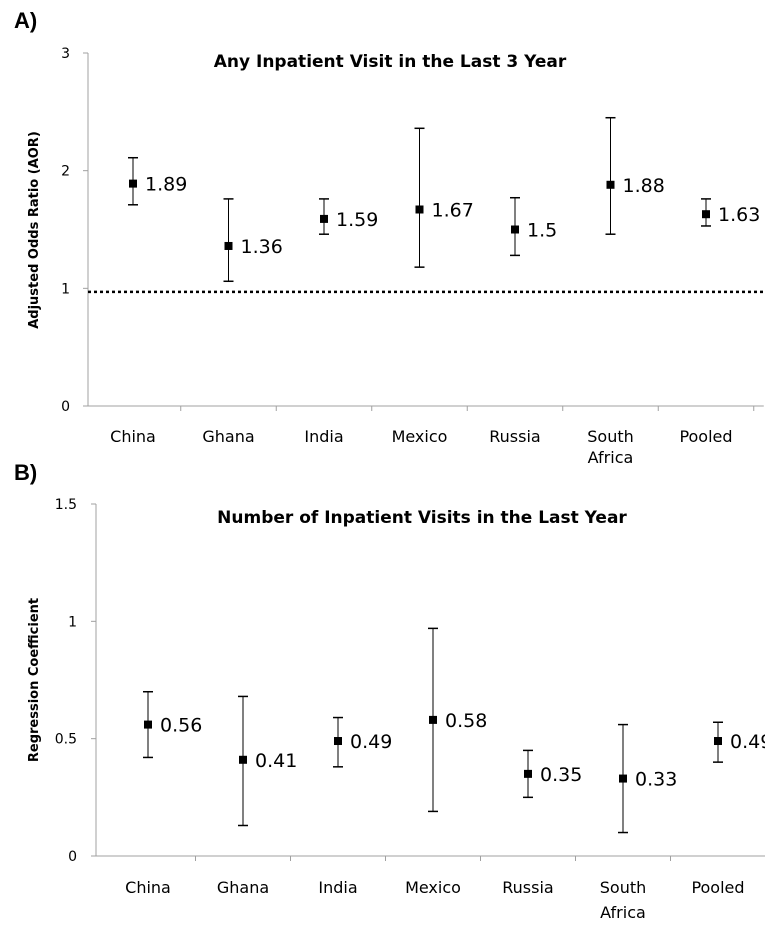  Describe the element at coordinates (739, 215) in the screenshot. I see `data-label: 1.63` at that location.